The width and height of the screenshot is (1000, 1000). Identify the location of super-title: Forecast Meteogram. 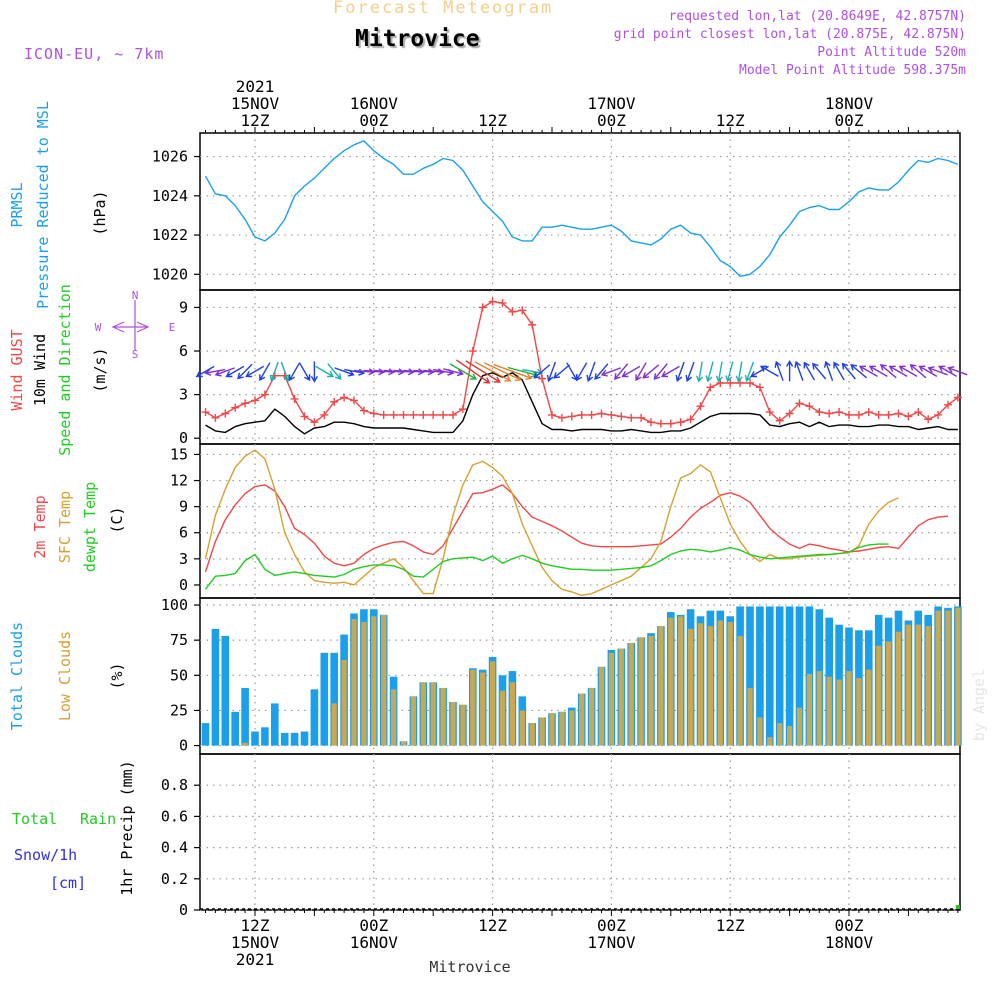
(443, 9).